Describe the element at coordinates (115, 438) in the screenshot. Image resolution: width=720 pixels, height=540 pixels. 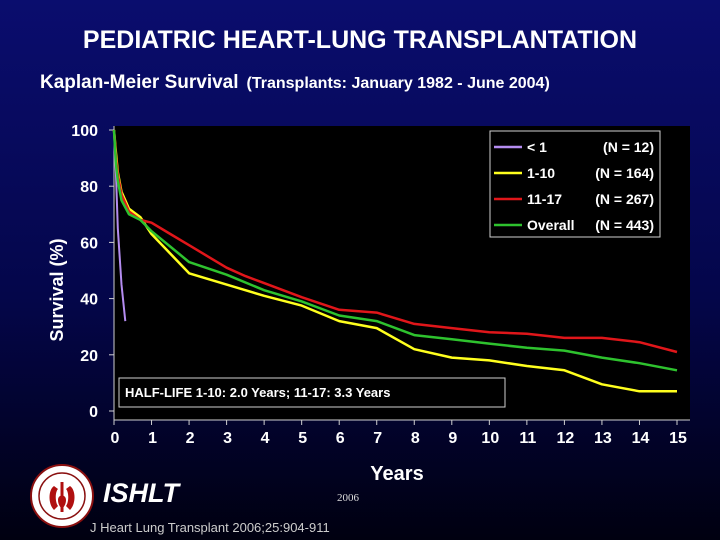
I see `x-tick-label: 0` at that location.